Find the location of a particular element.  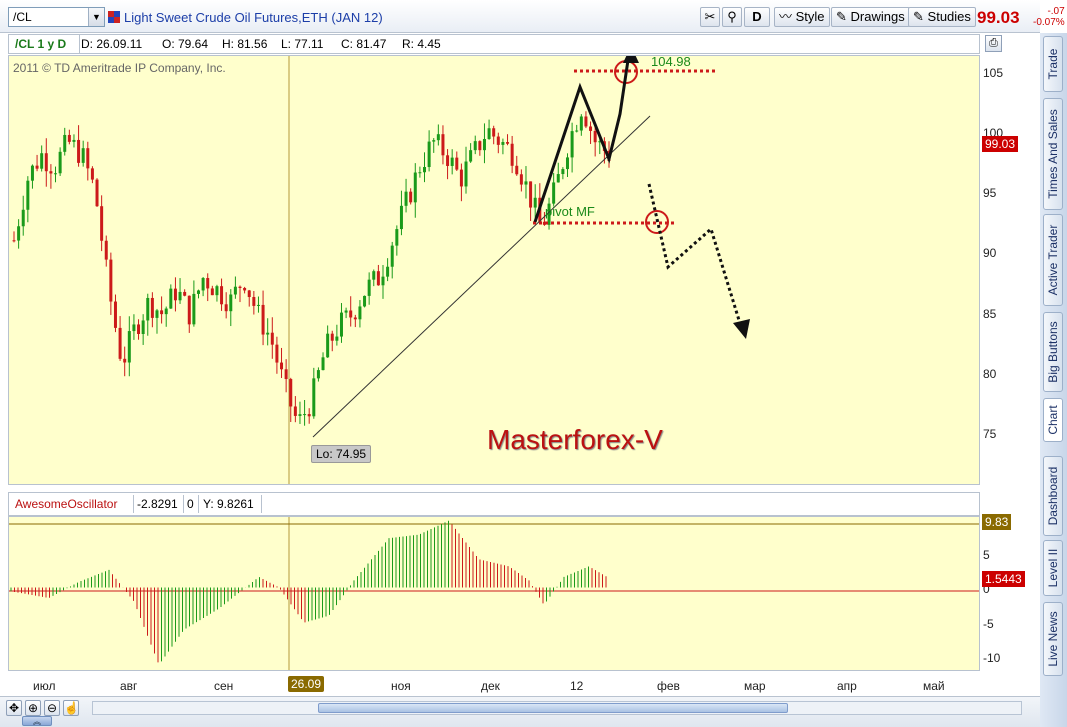

last-price: 99.03 is located at coordinates (998, 17).